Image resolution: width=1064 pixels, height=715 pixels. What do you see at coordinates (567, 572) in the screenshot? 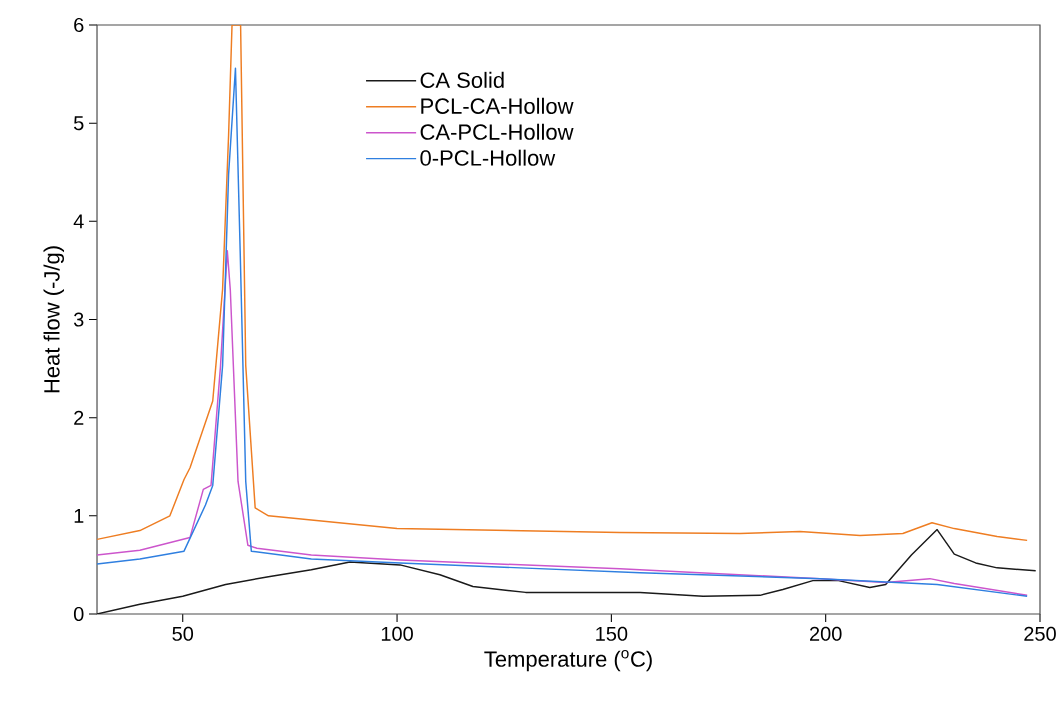
I see `line-series` at bounding box center [567, 572].